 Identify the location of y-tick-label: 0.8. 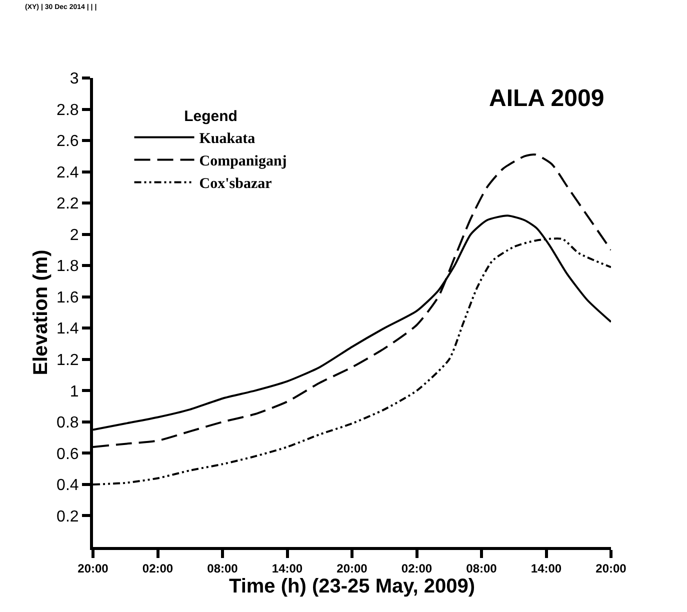
(67, 423).